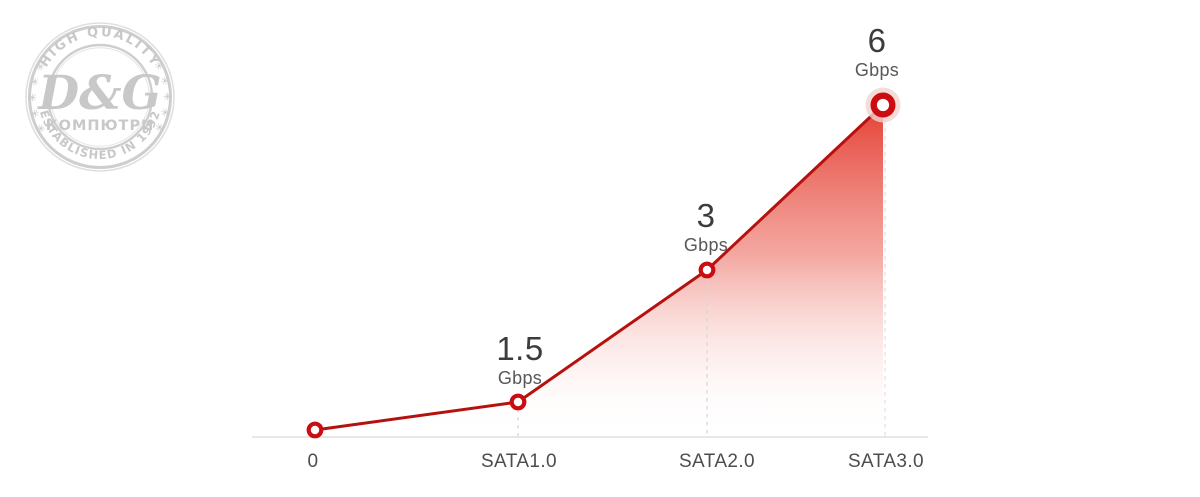 Image resolution: width=1200 pixels, height=497 pixels. Describe the element at coordinates (98, 93) in the screenshot. I see `logo-brand-text: D&G` at that location.